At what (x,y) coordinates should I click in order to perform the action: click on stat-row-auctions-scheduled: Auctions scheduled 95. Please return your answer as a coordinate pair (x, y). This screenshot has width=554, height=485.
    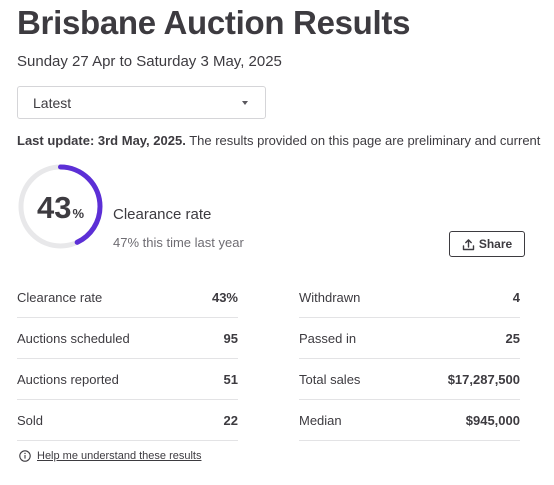
    Looking at the image, I should click on (127, 338).